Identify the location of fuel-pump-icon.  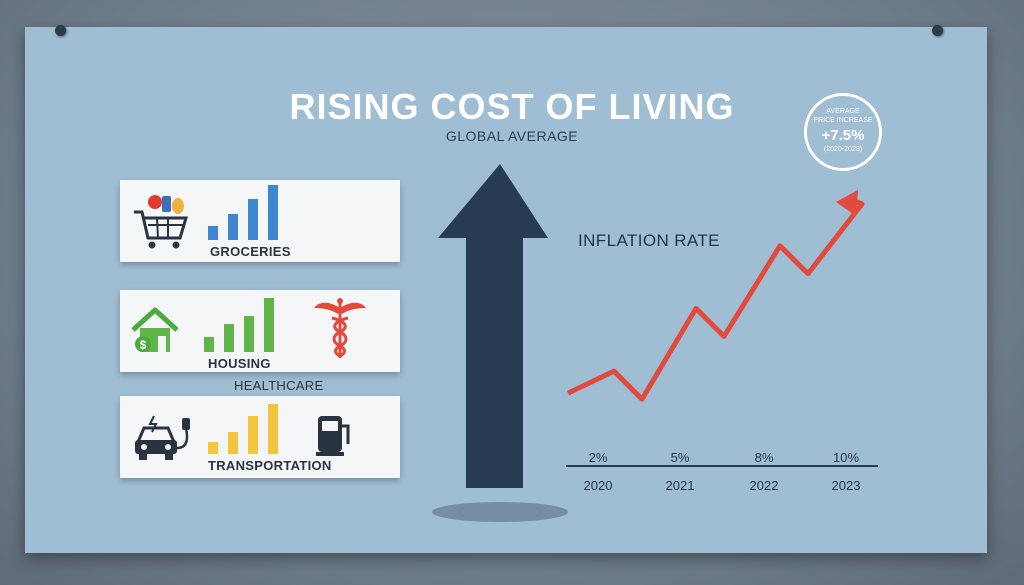
(333, 436).